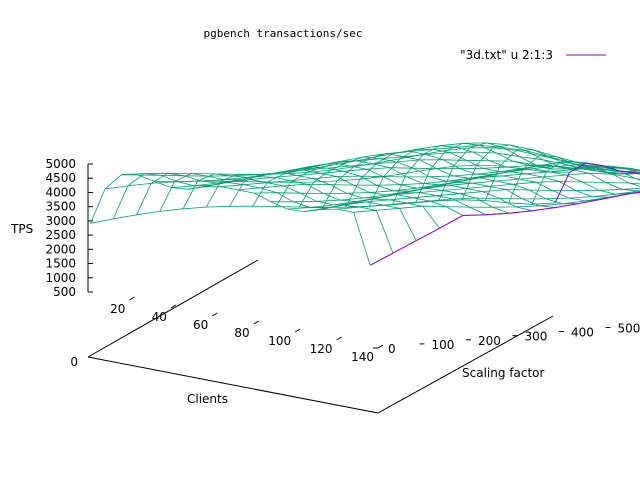 The width and height of the screenshot is (640, 480). Describe the element at coordinates (362, 357) in the screenshot. I see `x-tick-label: 140` at that location.